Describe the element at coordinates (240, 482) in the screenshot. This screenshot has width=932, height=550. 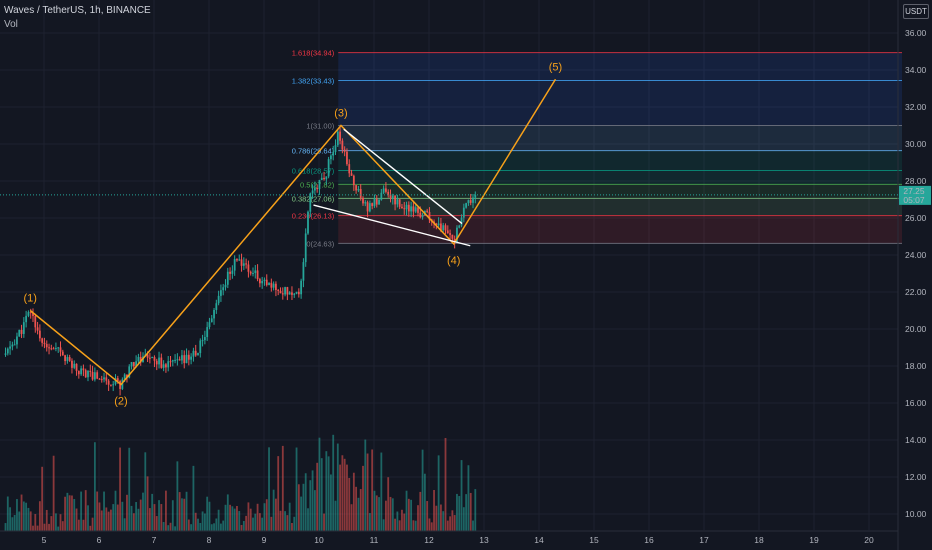
I see `volume-bars` at that location.